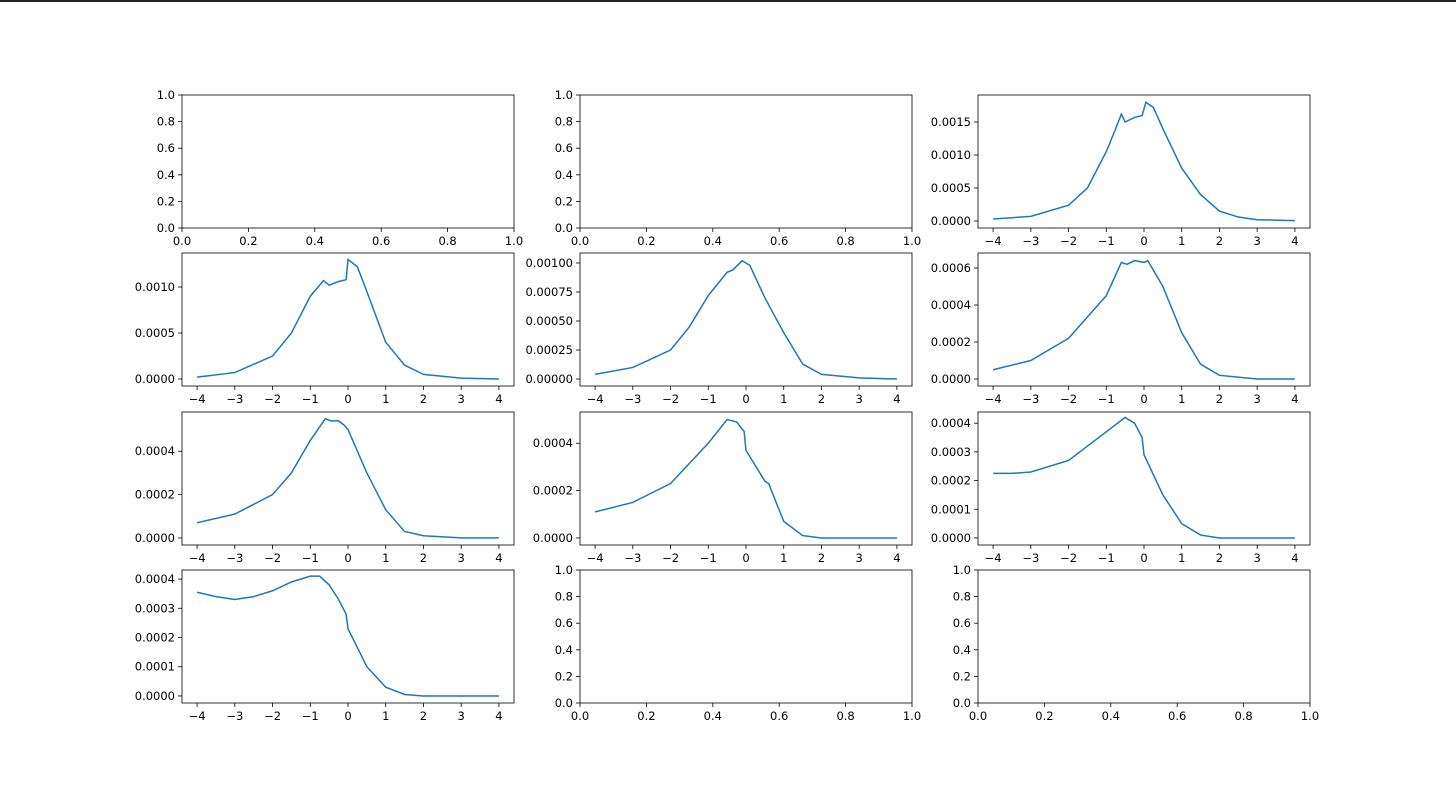  What do you see at coordinates (549, 292) in the screenshot?
I see `y-tick-label: 0.00075` at bounding box center [549, 292].